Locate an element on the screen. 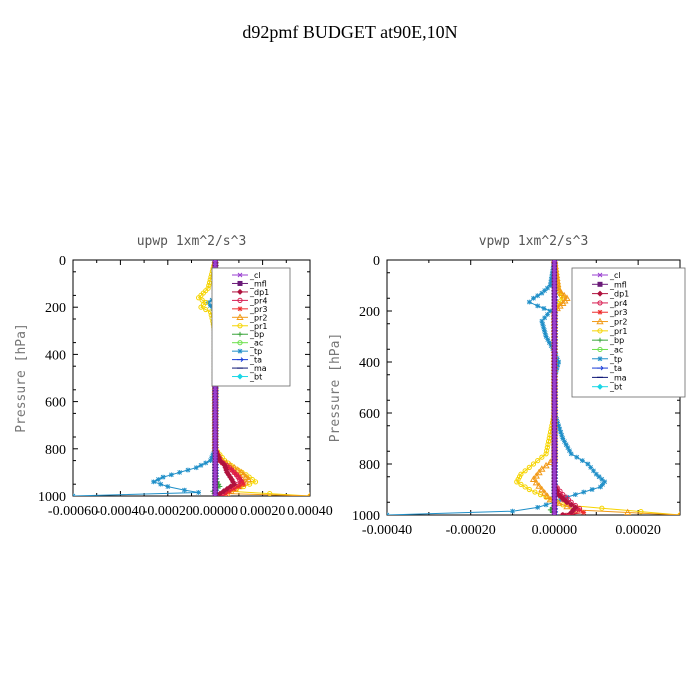 The height and width of the screenshot is (700, 700). legend-label: _ac is located at coordinates (256, 343).